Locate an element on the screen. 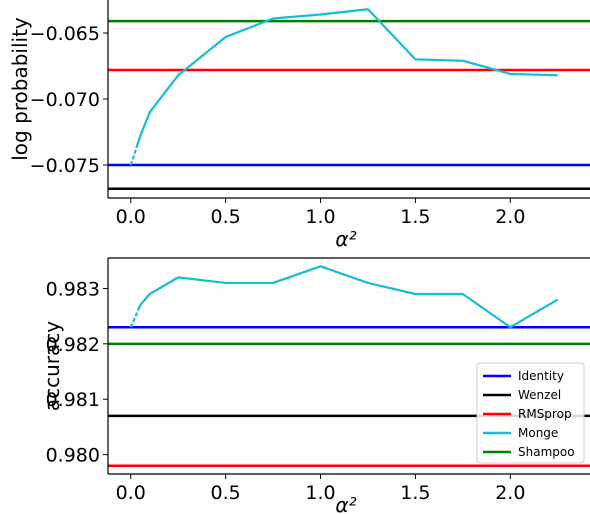  legend-box is located at coordinates (530, 413).